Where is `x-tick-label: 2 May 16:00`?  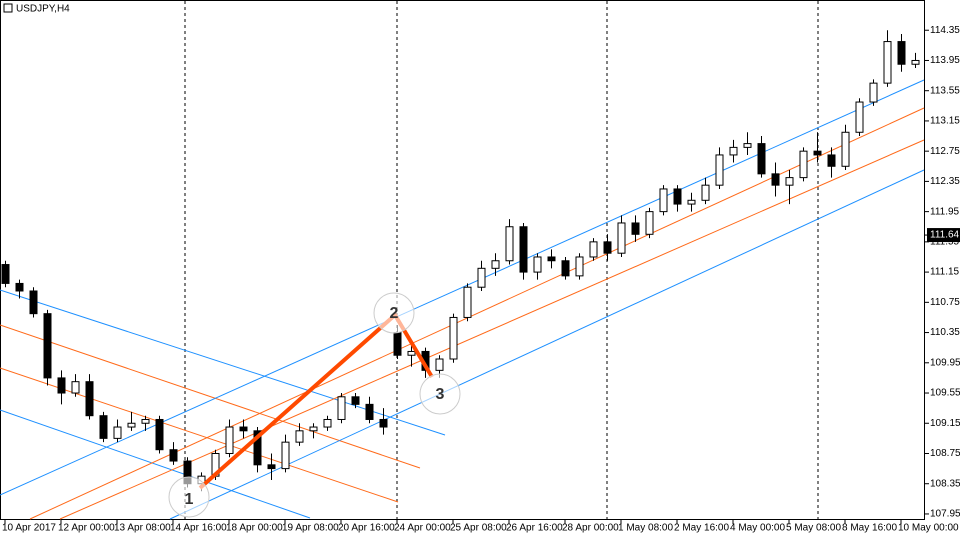 x-tick-label: 2 May 16:00 is located at coordinates (701, 528).